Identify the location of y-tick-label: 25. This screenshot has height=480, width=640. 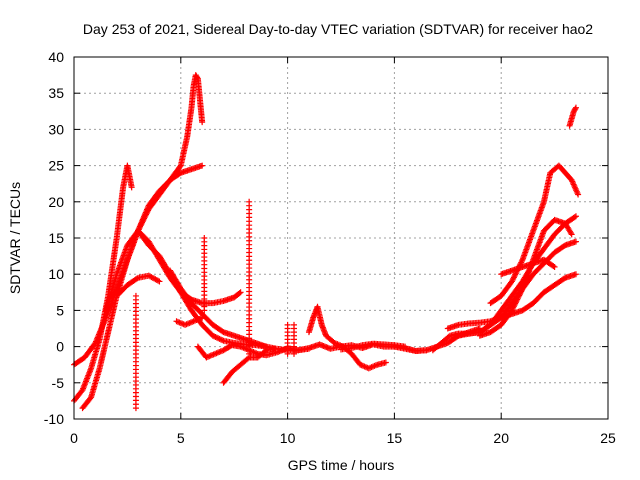
(56, 166).